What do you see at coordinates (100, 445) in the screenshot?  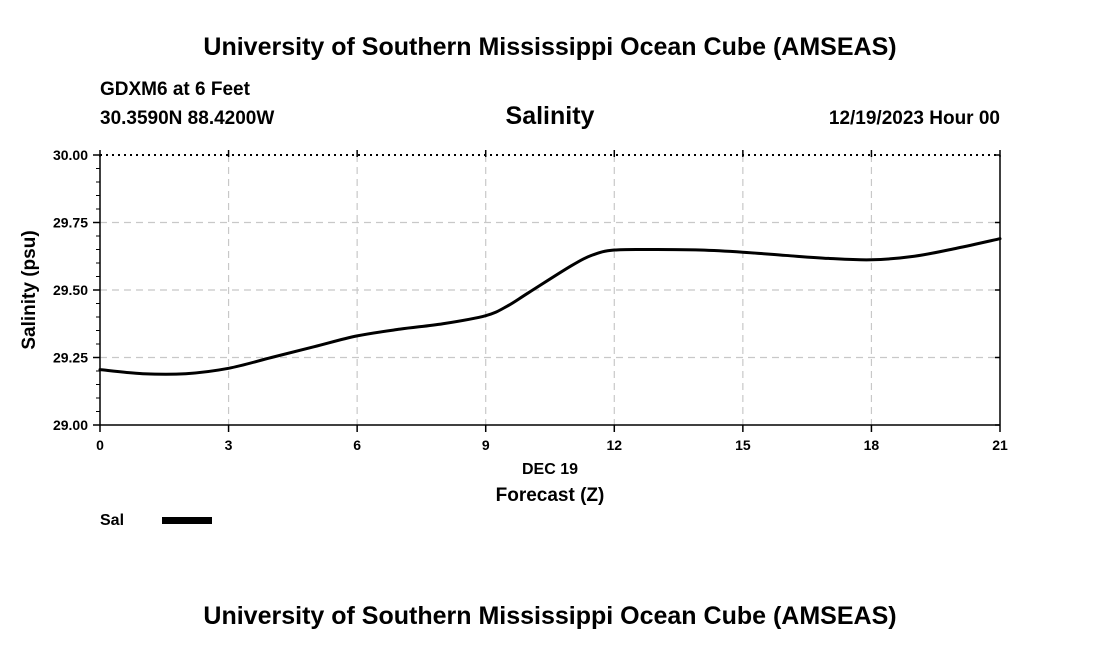 I see `x-tick-label: 0` at bounding box center [100, 445].